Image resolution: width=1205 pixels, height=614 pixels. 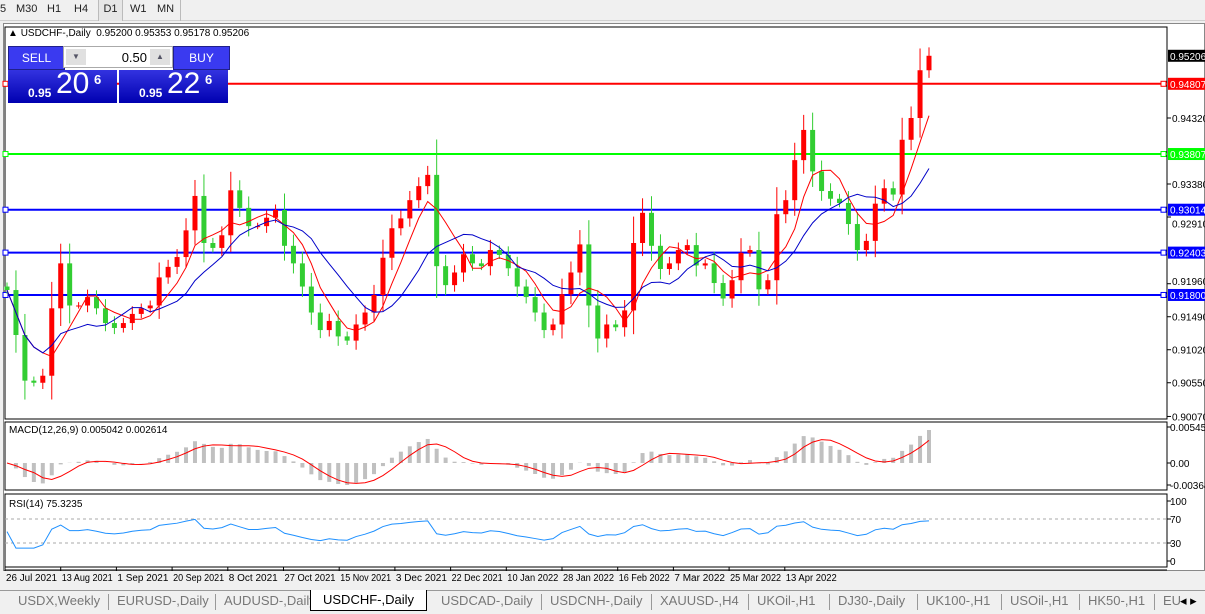 I want to click on price-axis-label: 0.93380, so click(x=1188, y=185).